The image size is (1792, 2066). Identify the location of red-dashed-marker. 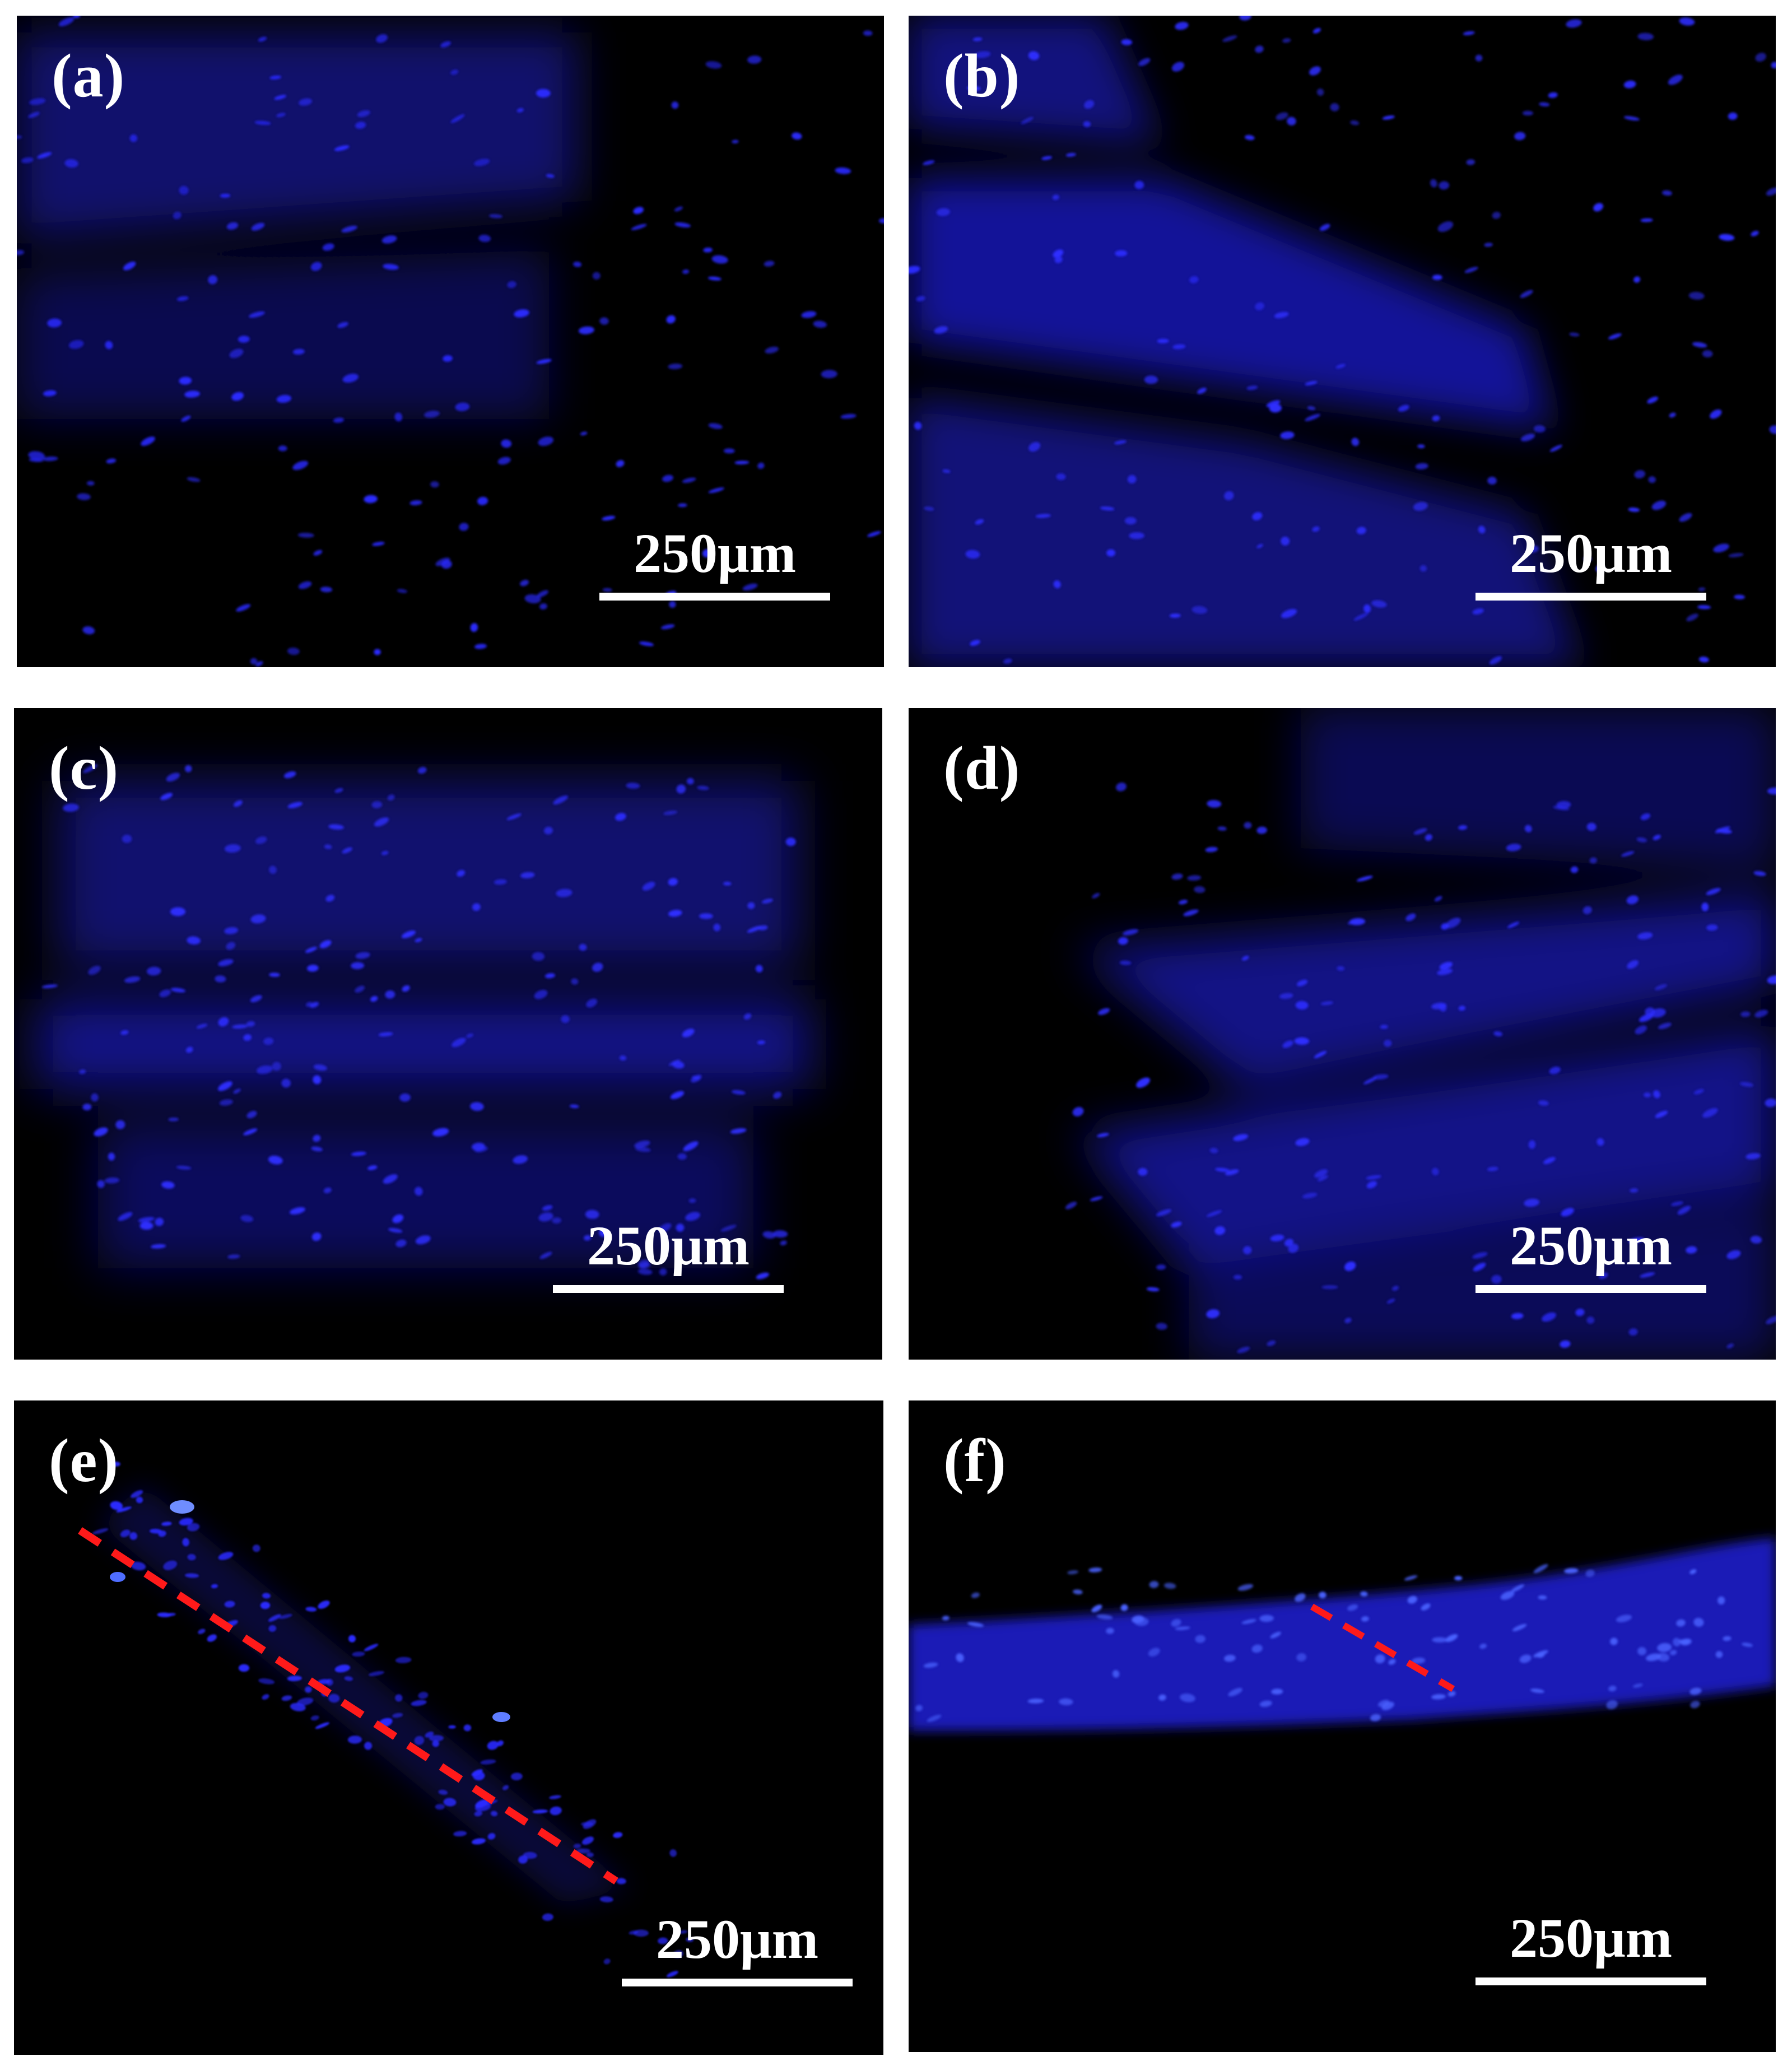
(1382, 1647).